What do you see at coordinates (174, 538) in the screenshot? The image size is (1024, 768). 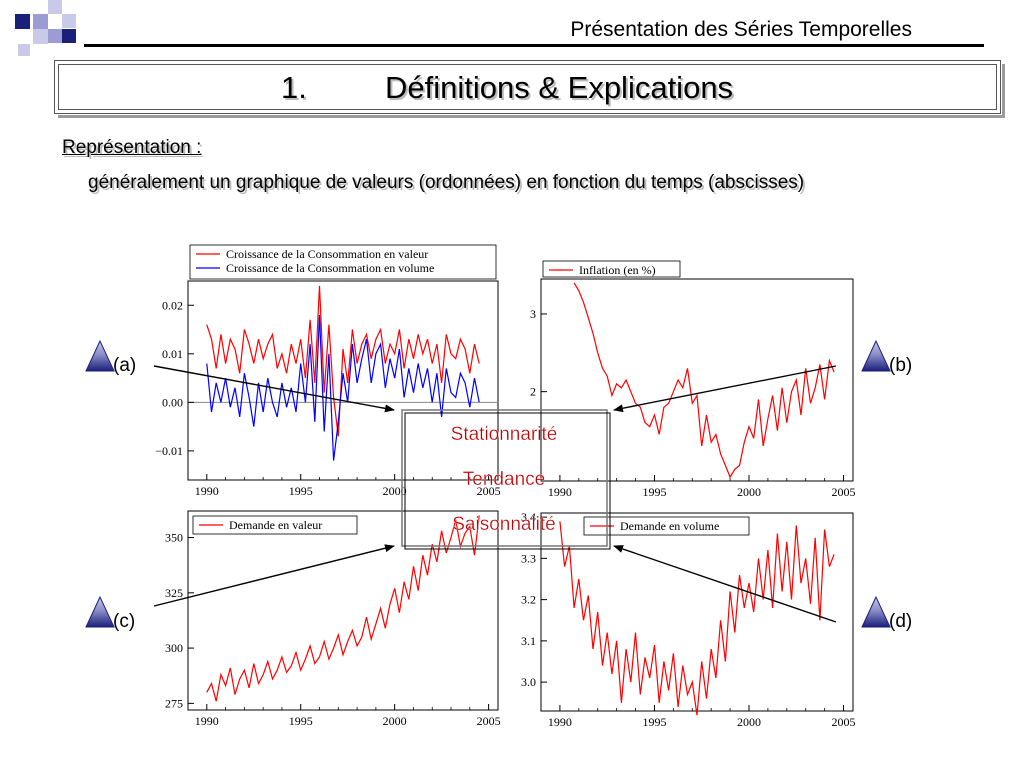 I see `y-tick-label: 350` at bounding box center [174, 538].